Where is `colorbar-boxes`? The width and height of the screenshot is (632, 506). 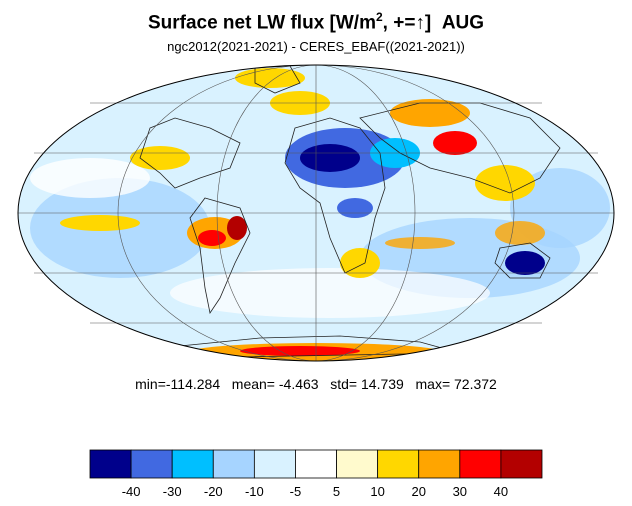
colorbar-boxes is located at coordinates (316, 464).